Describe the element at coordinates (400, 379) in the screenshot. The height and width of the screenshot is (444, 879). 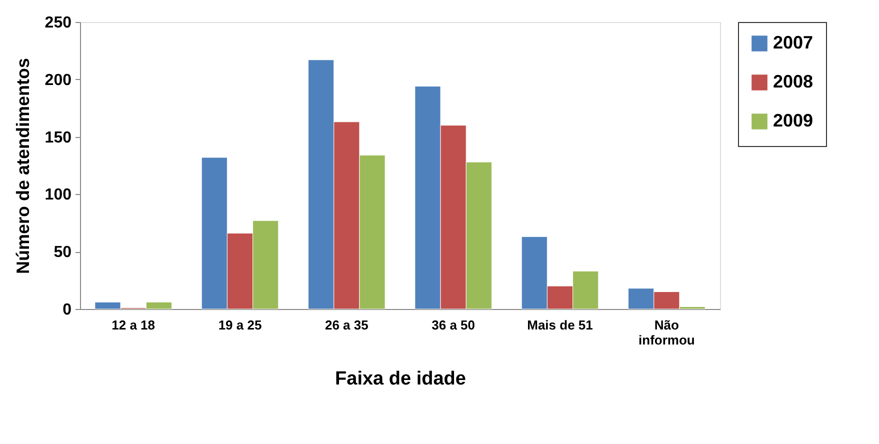
I see `x-axis-title: Faixa de idade` at that location.